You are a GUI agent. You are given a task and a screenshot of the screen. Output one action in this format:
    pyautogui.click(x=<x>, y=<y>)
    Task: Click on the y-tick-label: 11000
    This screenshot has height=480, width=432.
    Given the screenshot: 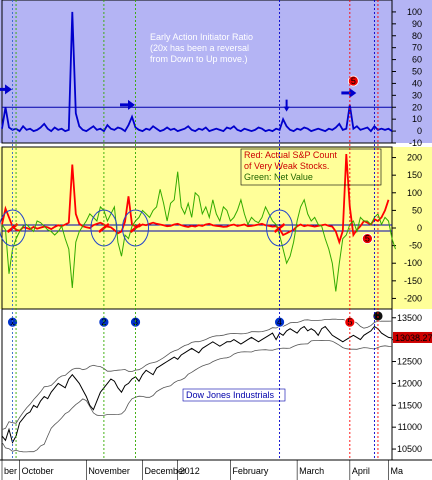 What is the action you would take?
    pyautogui.click(x=410, y=427)
    